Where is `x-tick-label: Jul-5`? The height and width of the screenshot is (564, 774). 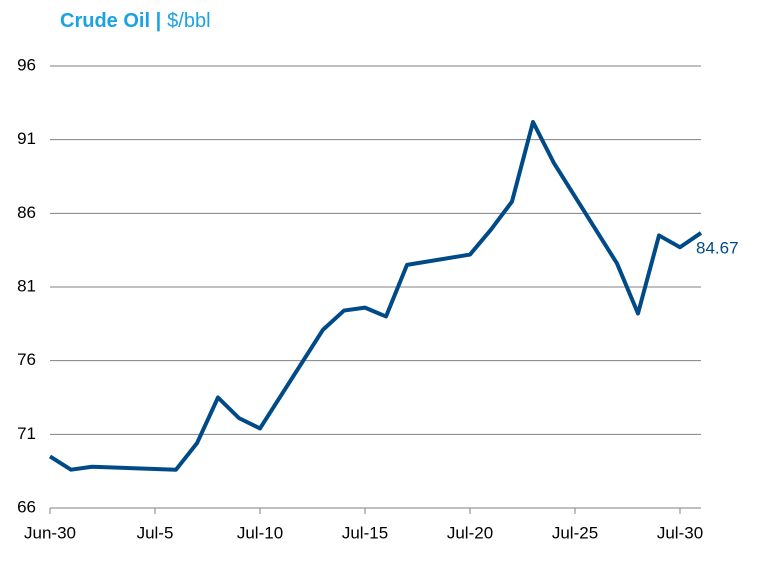 x-tick-label: Jul-5 is located at coordinates (155, 532).